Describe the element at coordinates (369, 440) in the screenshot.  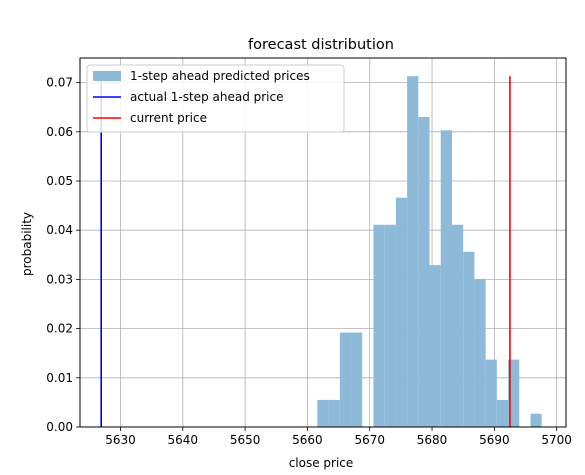
I see `x-tick-label-4: 5670` at that location.